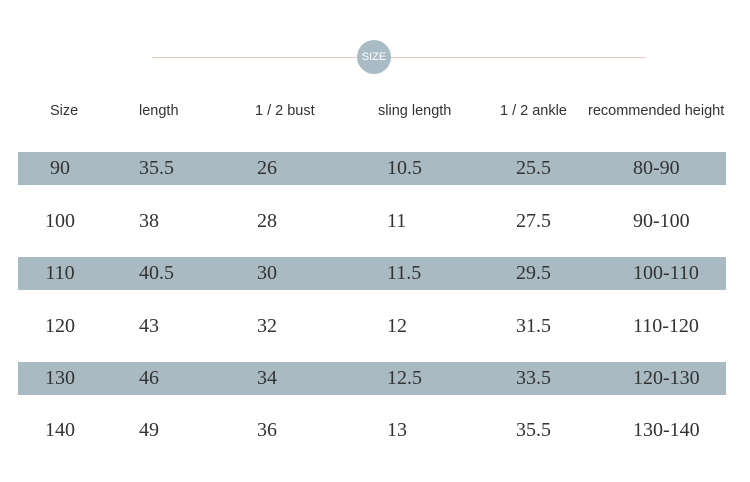 This screenshot has height=482, width=750. Describe the element at coordinates (533, 273) in the screenshot. I see `table-cell: 29.5` at that location.